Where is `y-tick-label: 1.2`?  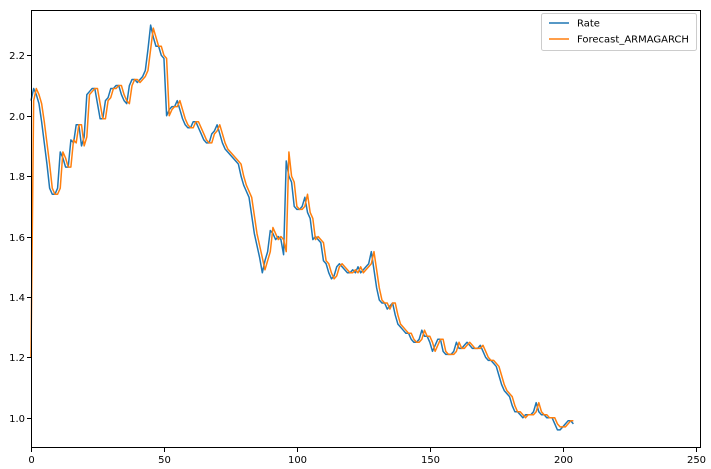
y-tick-label: 1.2 is located at coordinates (17, 358).